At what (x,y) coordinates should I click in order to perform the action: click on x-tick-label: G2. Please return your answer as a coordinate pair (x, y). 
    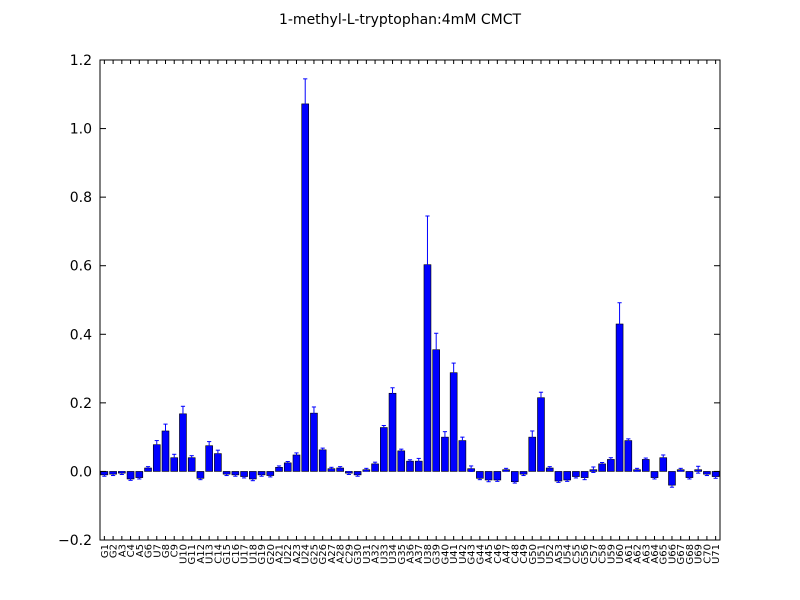
    Looking at the image, I should click on (114, 551).